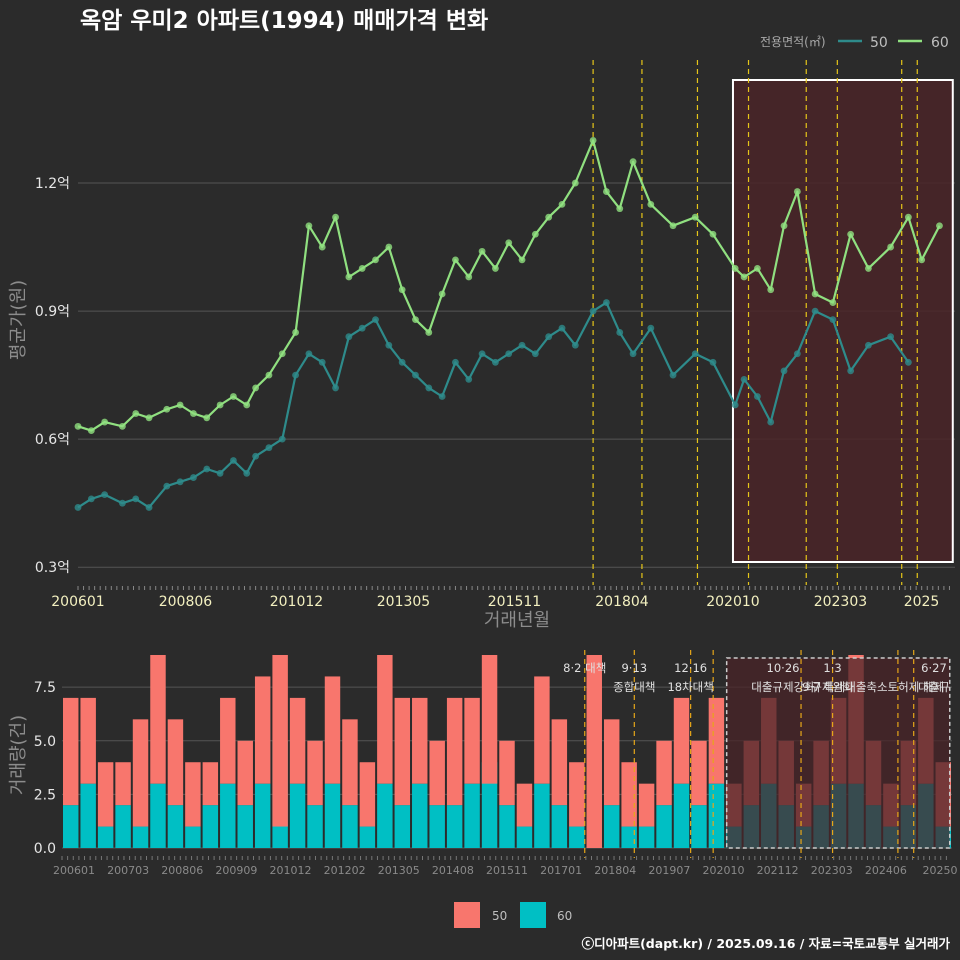  I want to click on volume-policy-label-line2: 대출규, so click(934, 687).